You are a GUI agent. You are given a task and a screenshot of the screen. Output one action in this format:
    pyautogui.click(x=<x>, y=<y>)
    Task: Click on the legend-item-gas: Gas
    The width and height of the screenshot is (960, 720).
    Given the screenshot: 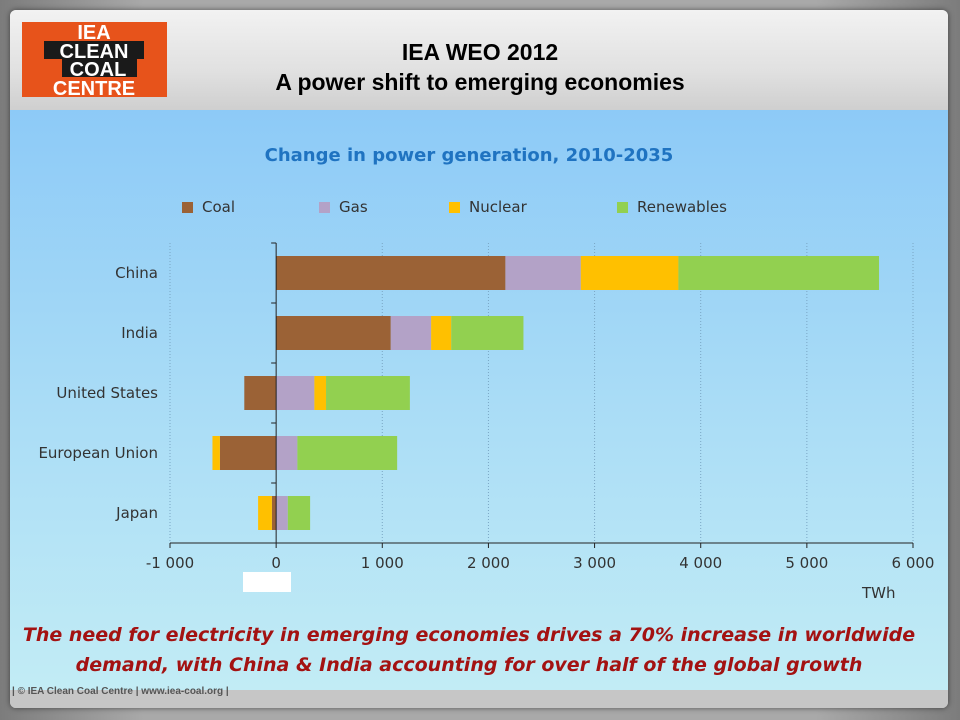 What is the action you would take?
    pyautogui.click(x=343, y=207)
    